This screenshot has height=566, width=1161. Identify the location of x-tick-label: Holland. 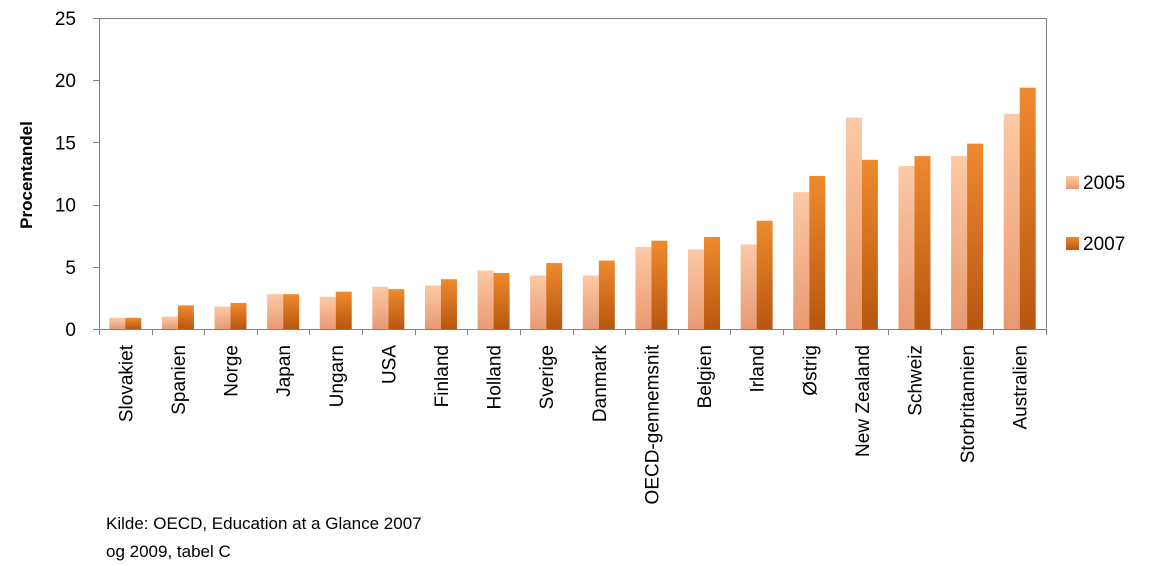
(495, 377).